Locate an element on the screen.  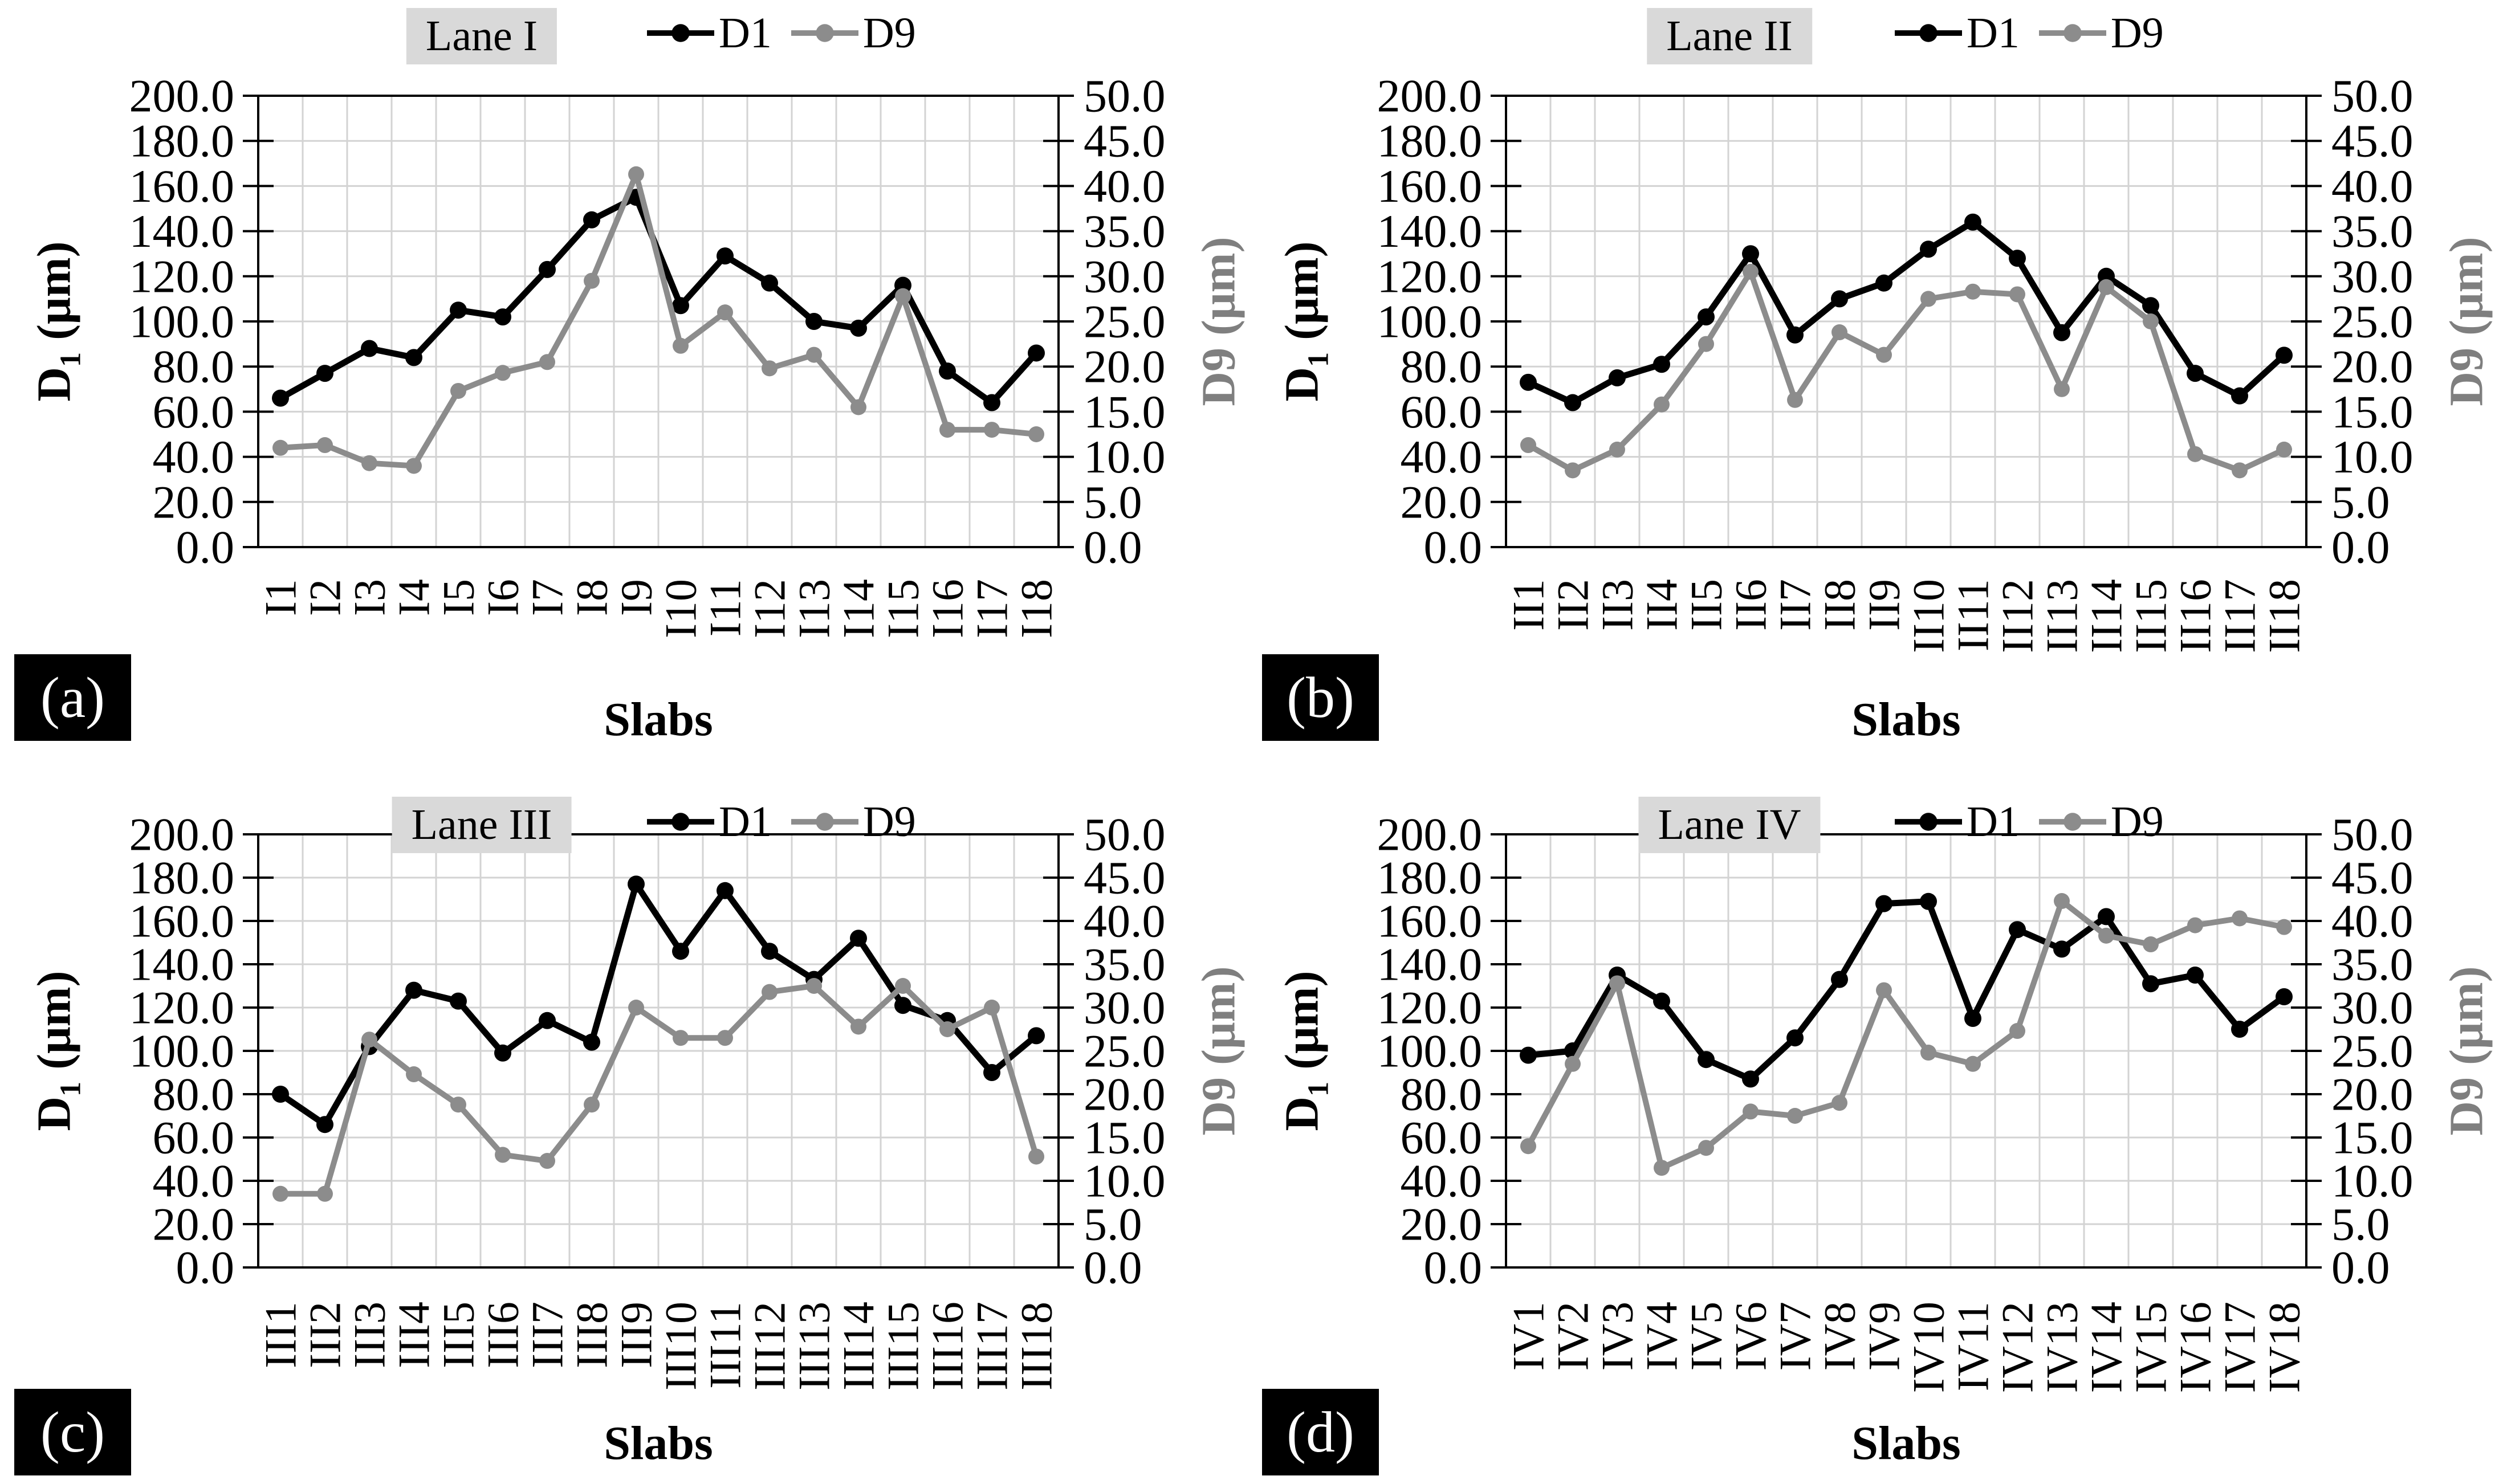
x-tick-label: IV5 is located at coordinates (1707, 1337).